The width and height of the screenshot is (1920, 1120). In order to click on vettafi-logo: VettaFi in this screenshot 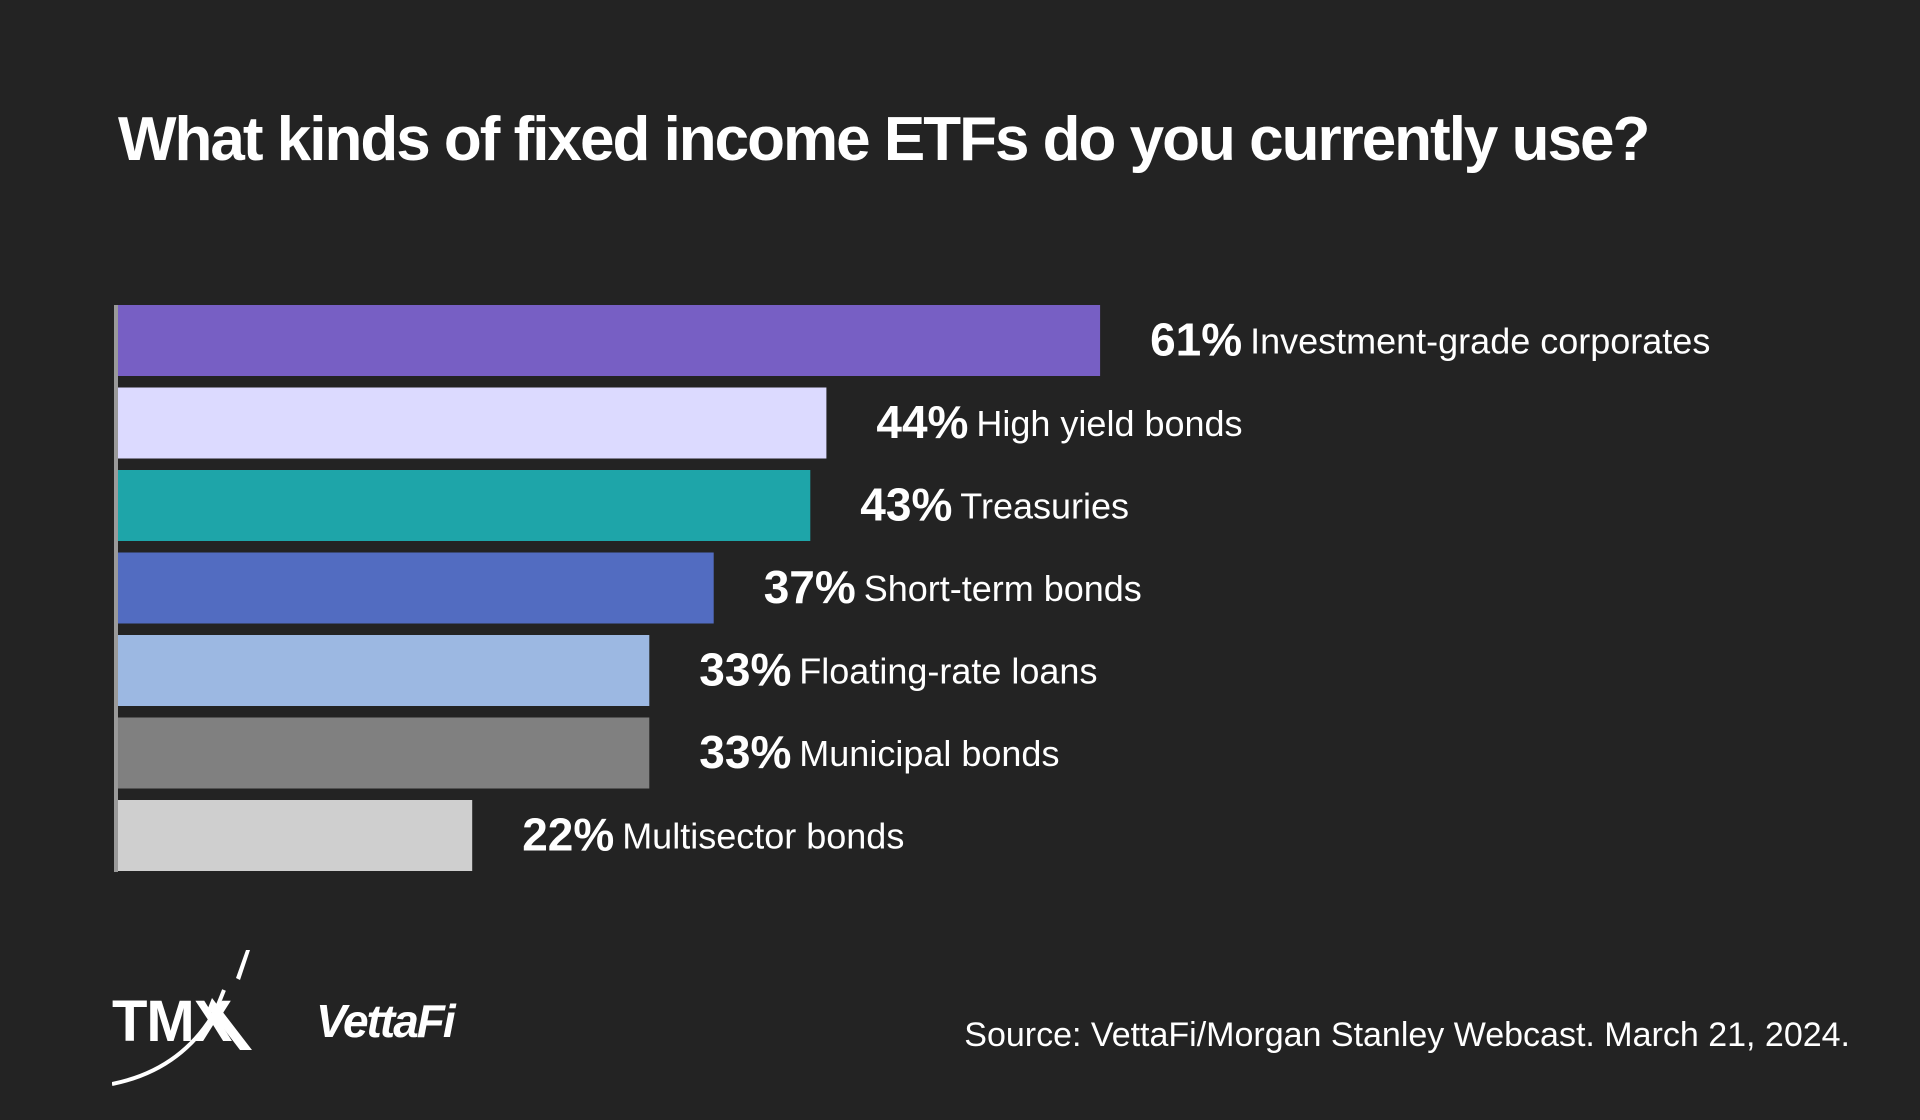, I will do `click(386, 1021)`.